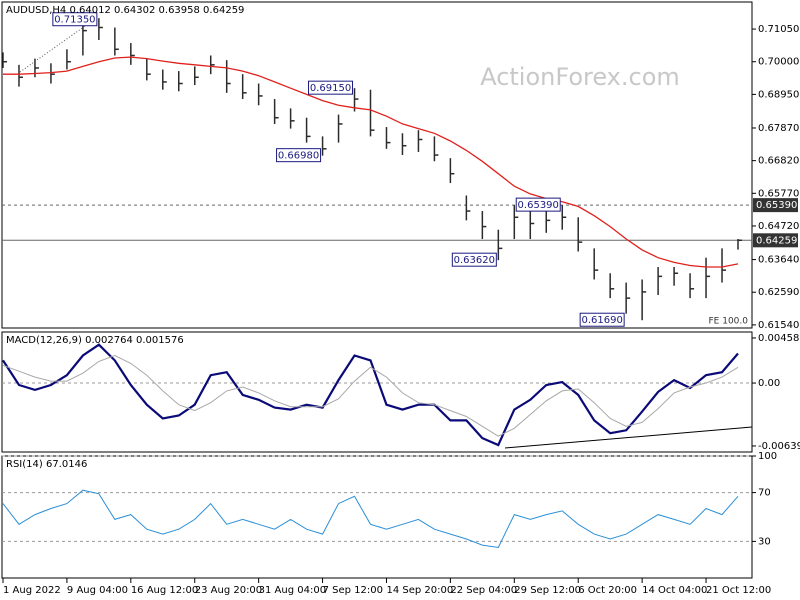  I want to click on y-tick-label: 0.71050, so click(778, 29).